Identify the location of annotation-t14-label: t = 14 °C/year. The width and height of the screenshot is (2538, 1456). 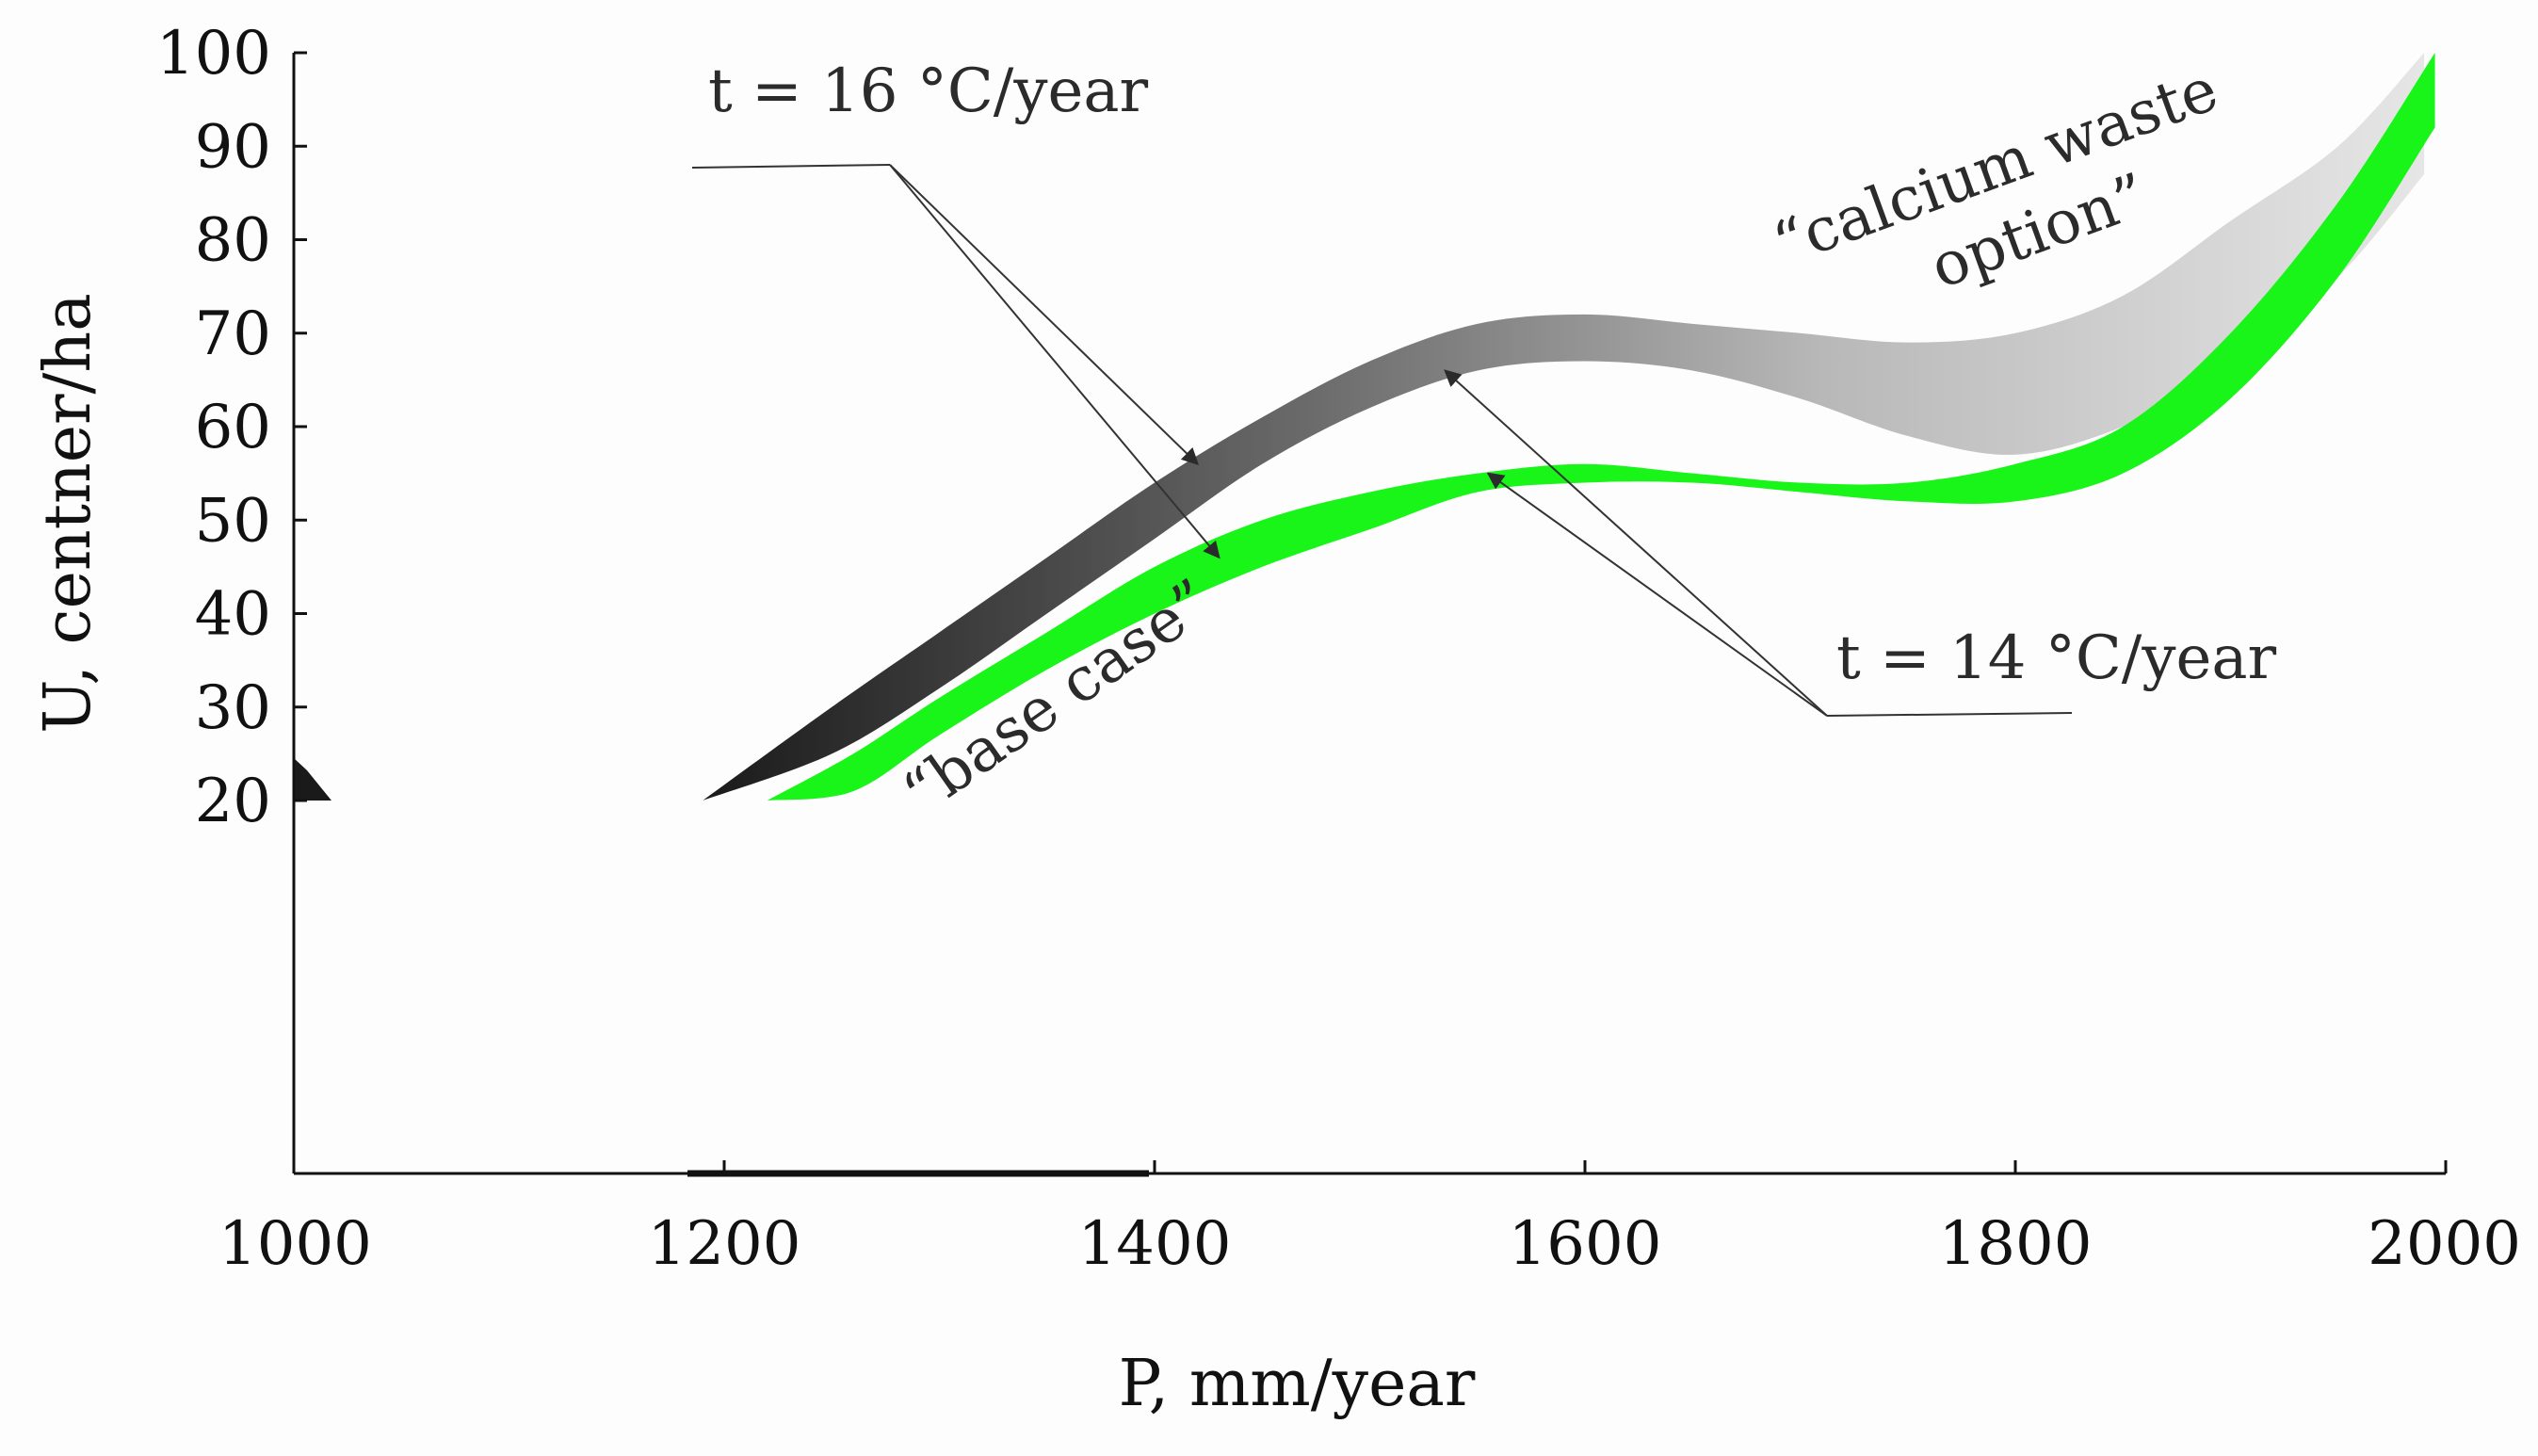
(2056, 658).